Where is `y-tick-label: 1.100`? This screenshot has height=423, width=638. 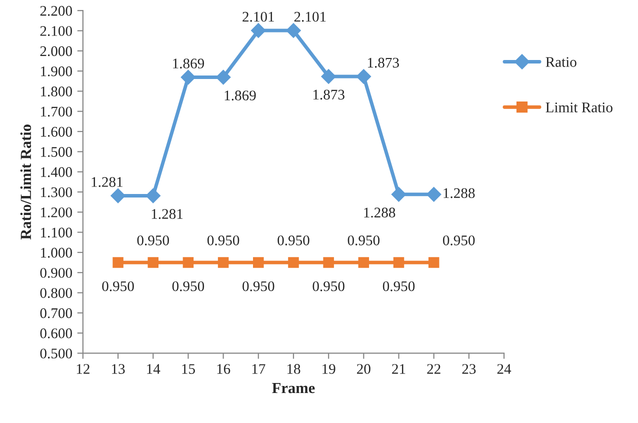
y-tick-label: 1.100 is located at coordinates (56, 233).